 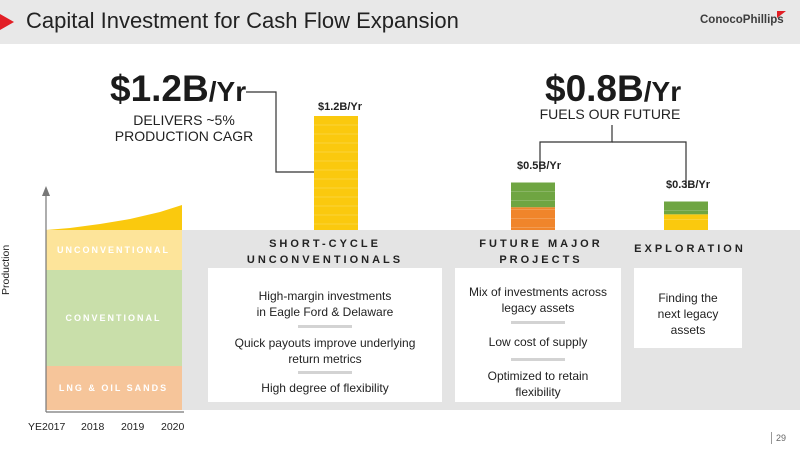 What do you see at coordinates (336, 173) in the screenshot?
I see `bar-unconventionals-lower` at bounding box center [336, 173].